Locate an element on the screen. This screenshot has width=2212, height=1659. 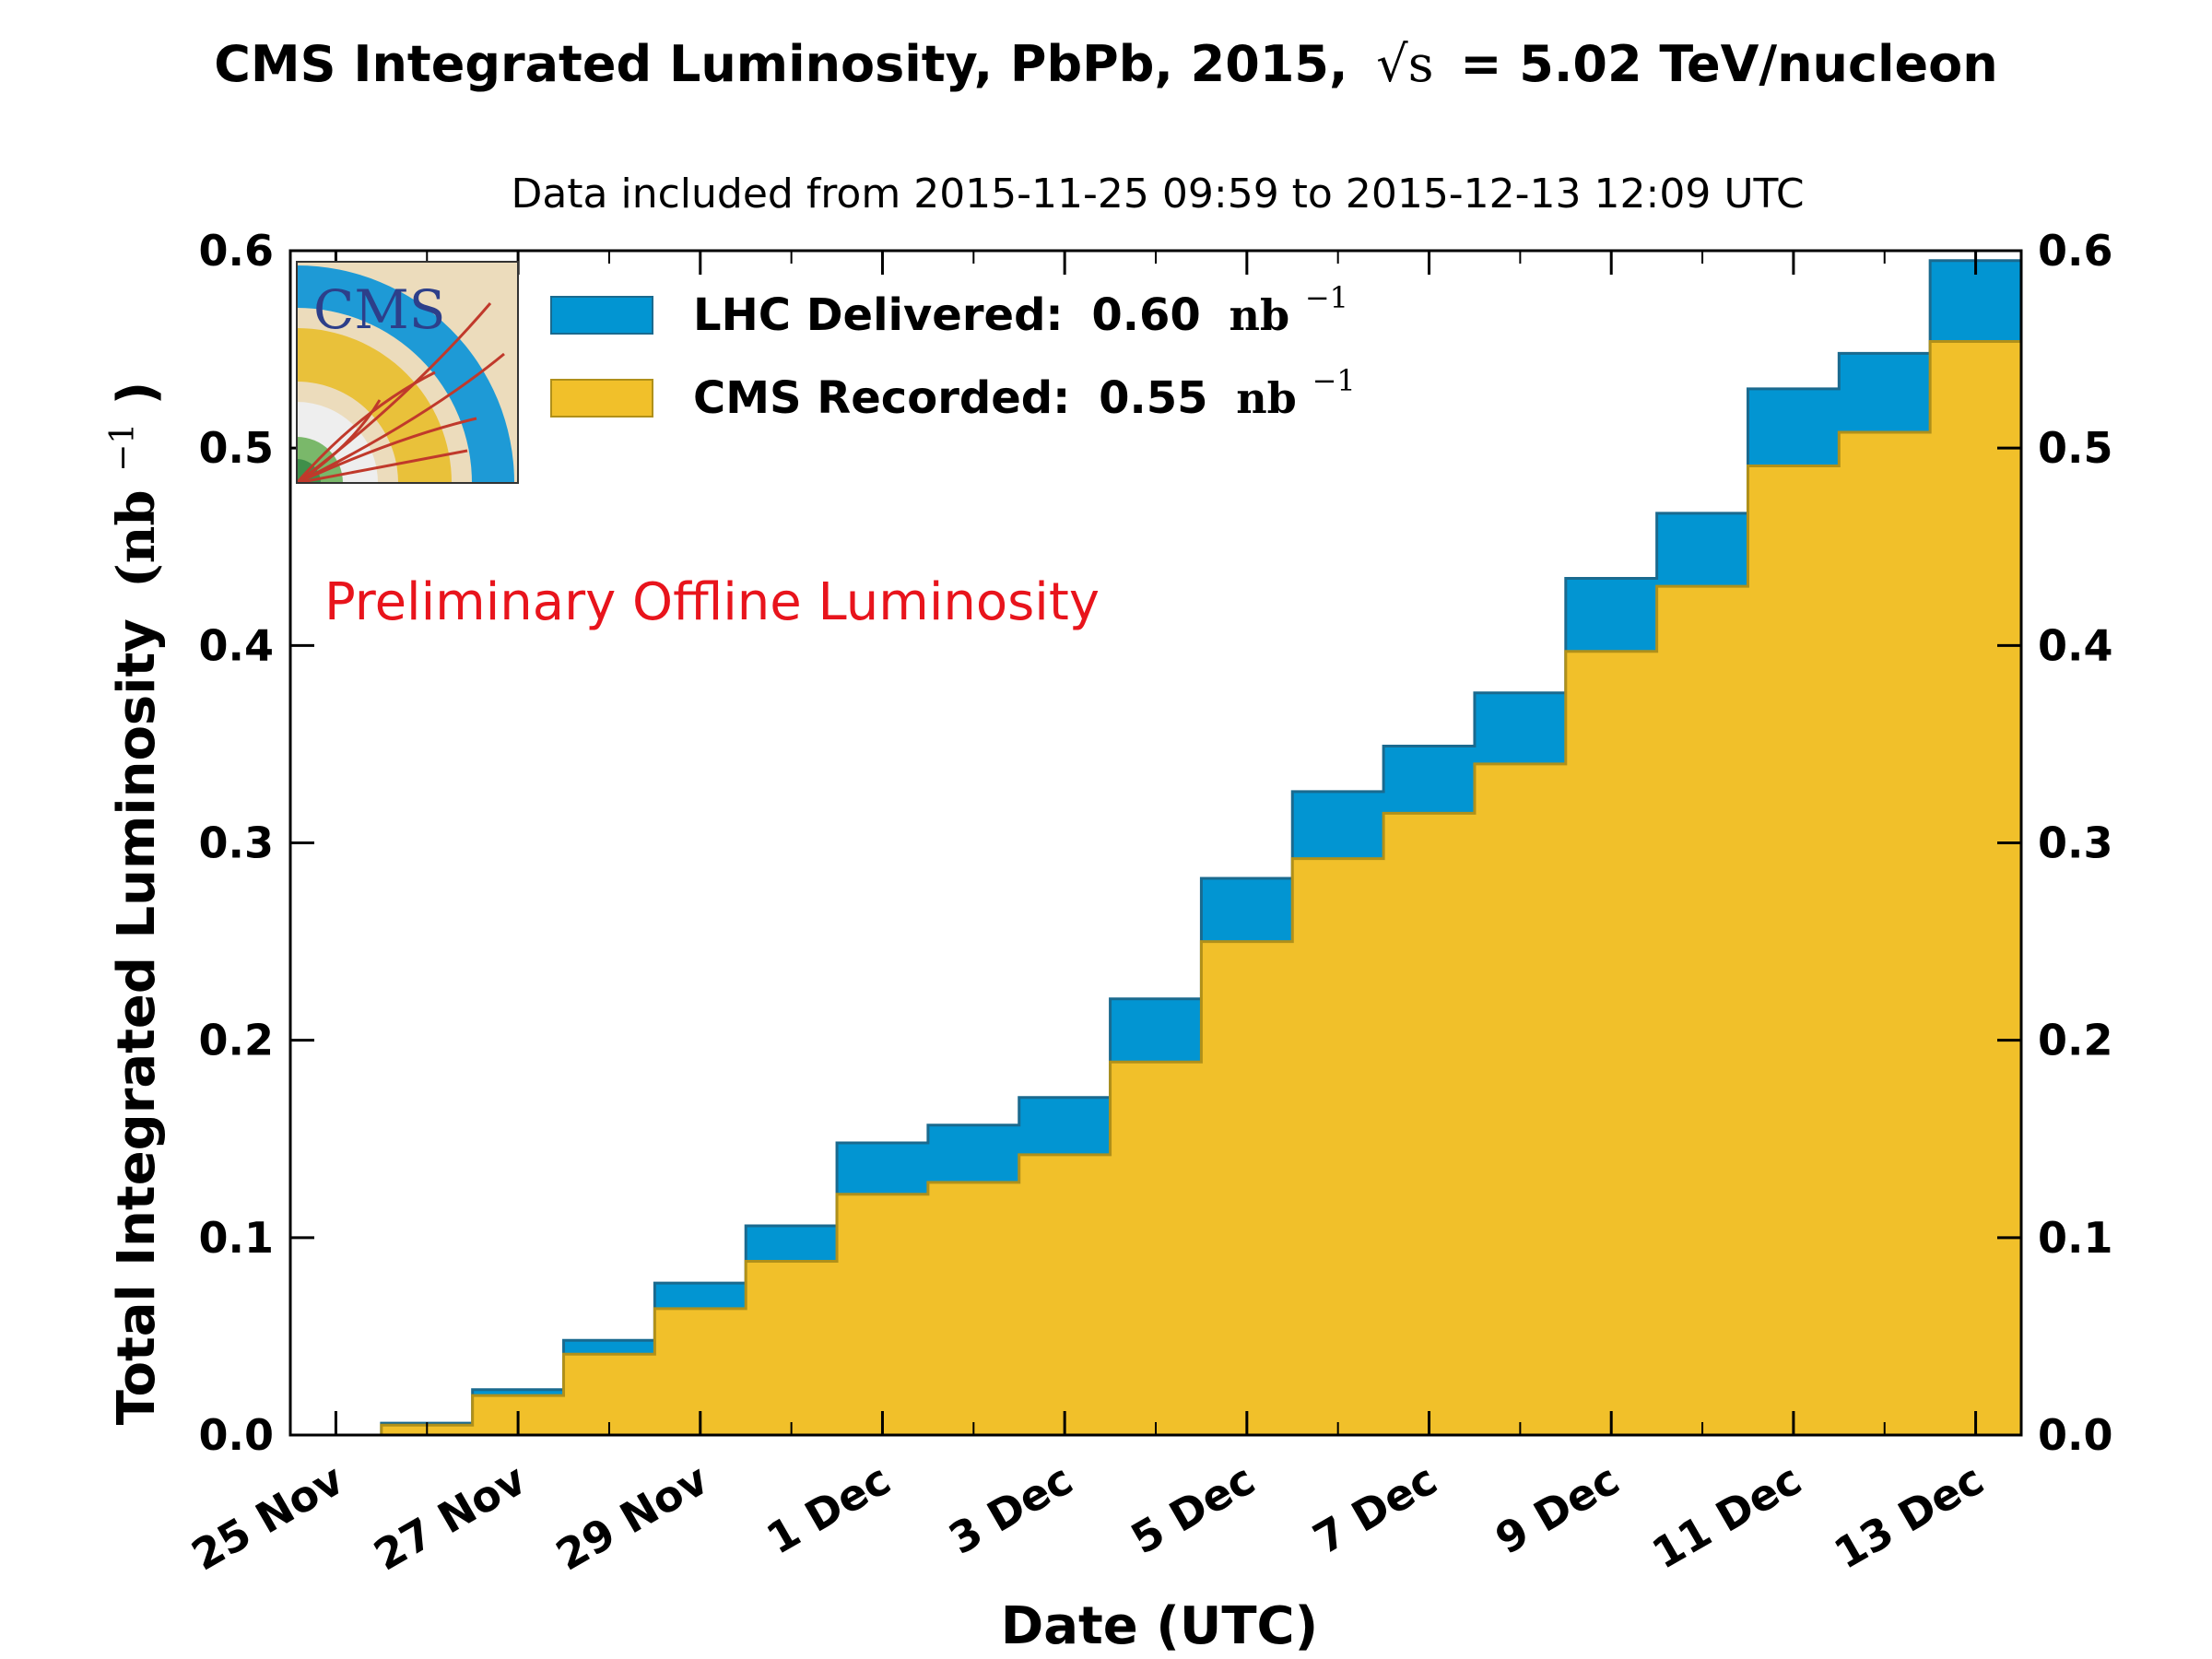
x-tick-label: 29 Nov is located at coordinates (631, 1517).